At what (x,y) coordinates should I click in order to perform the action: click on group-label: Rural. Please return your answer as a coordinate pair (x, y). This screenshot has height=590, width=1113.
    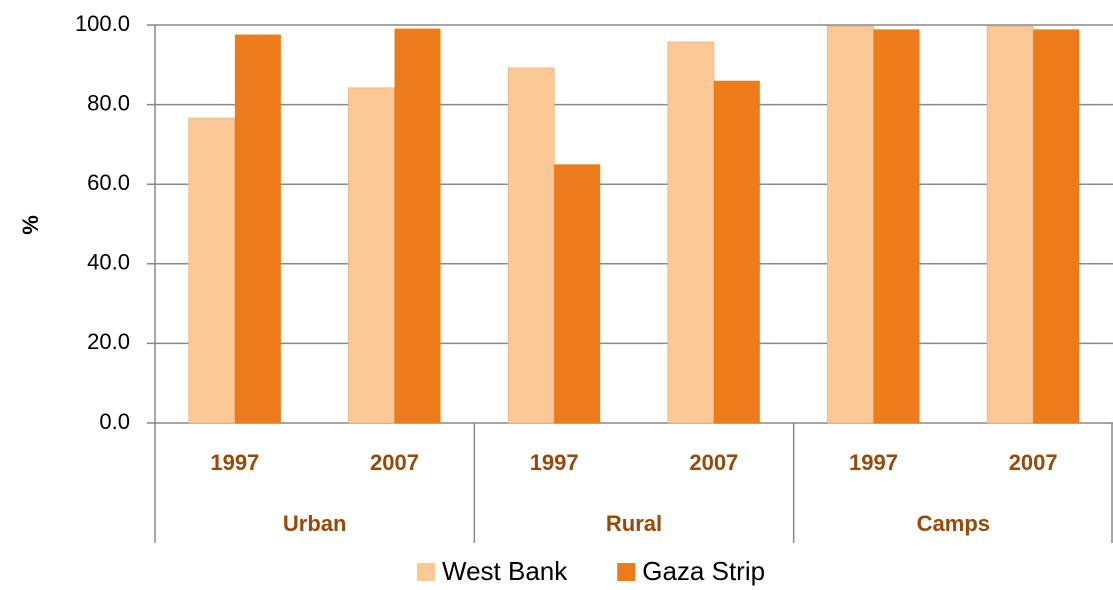
    Looking at the image, I should click on (634, 523).